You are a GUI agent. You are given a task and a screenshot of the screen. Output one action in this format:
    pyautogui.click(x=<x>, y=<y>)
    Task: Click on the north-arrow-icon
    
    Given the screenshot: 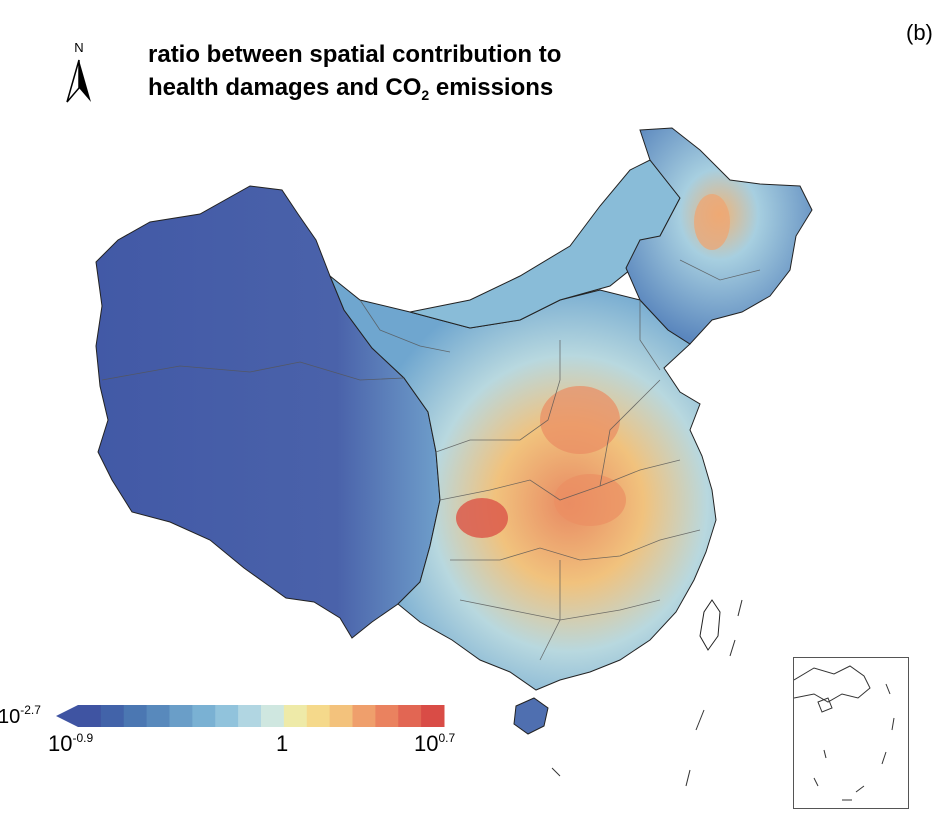 What is the action you would take?
    pyautogui.click(x=78, y=81)
    